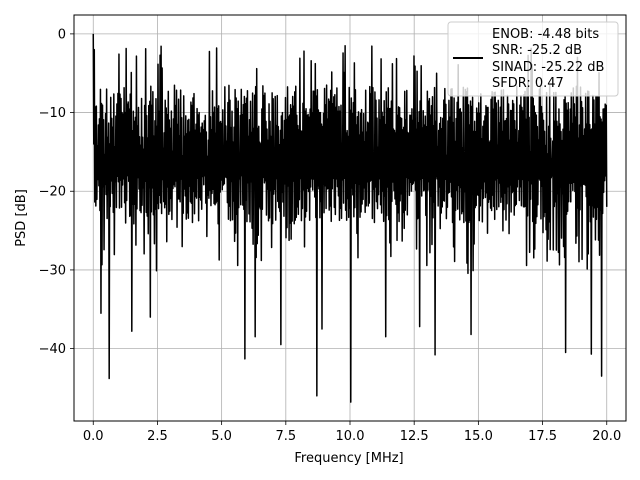 The height and width of the screenshot is (480, 640). What do you see at coordinates (537, 50) in the screenshot?
I see `legend-entry: SNR: -25.2 dB` at bounding box center [537, 50].